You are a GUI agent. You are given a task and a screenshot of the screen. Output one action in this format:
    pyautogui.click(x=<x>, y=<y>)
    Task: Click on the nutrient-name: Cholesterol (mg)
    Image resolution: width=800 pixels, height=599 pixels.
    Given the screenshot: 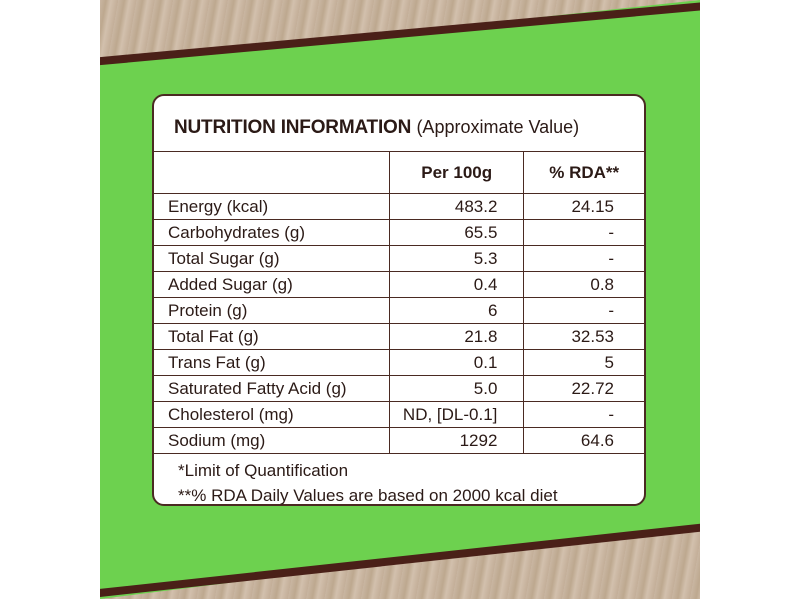 What is the action you would take?
    pyautogui.click(x=272, y=414)
    